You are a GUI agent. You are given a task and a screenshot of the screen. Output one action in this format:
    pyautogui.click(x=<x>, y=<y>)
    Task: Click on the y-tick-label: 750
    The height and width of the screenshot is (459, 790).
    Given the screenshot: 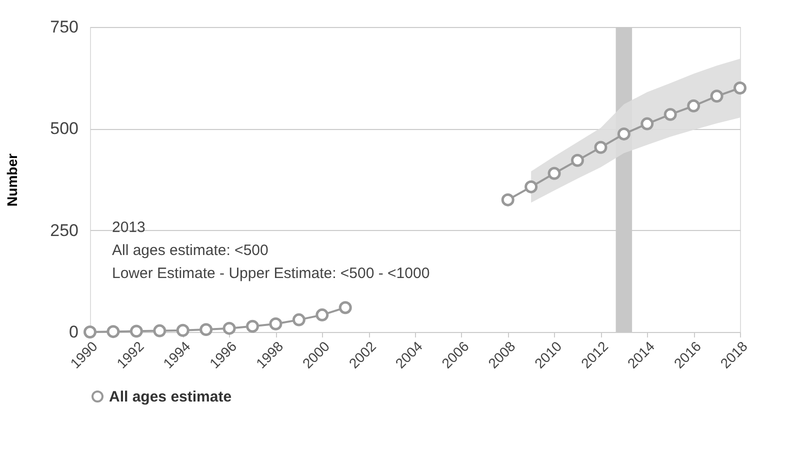 What is the action you would take?
    pyautogui.click(x=64, y=27)
    